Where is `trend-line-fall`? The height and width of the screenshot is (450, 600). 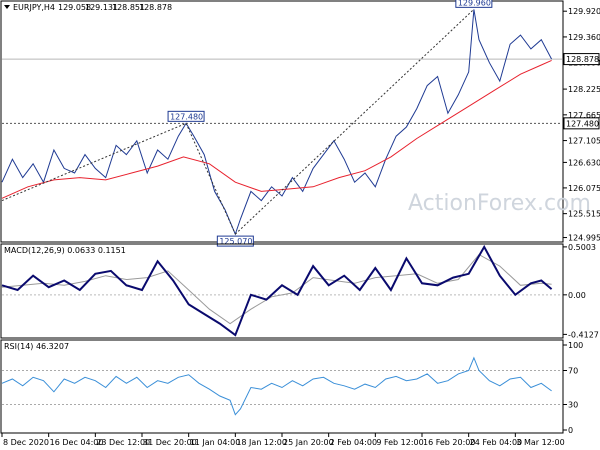
trend-line-fall is located at coordinates (210, 179).